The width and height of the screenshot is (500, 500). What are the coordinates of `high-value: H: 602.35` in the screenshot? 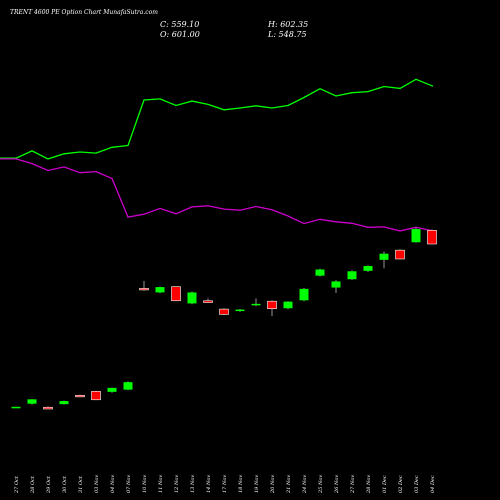 It's located at (288, 24).